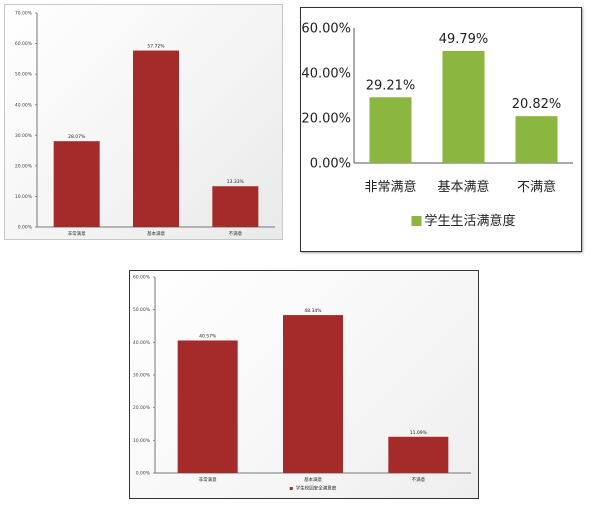 The image size is (593, 508). I want to click on bar-value-label: 28.07%, so click(77, 137).